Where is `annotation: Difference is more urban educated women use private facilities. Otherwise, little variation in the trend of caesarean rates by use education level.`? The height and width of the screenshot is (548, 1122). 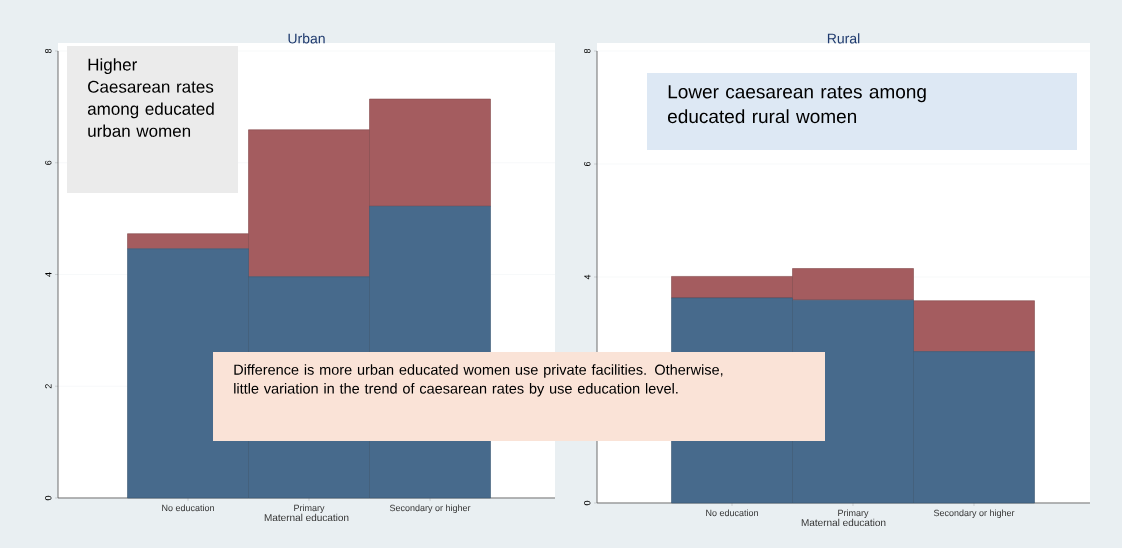
annotation: Difference is more urban educated women use private facilities. Otherwise, little variation in the trend of caesarean rates by use education level. is located at coordinates (478, 380).